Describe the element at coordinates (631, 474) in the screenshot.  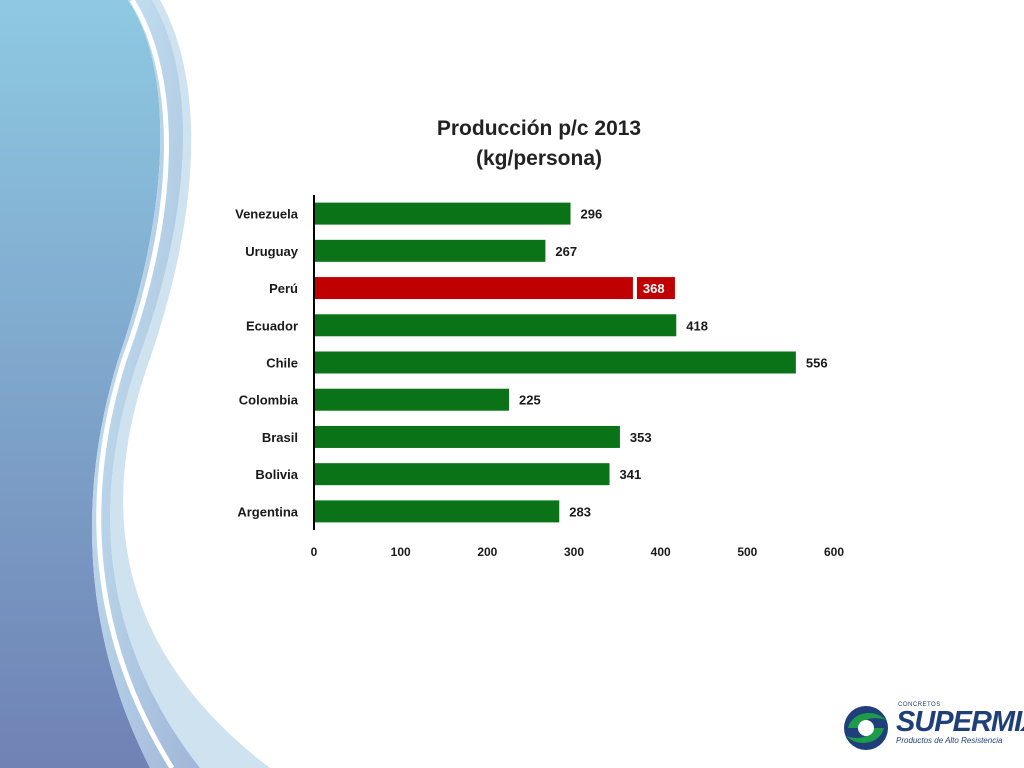
I see `data-label-7: 341` at that location.